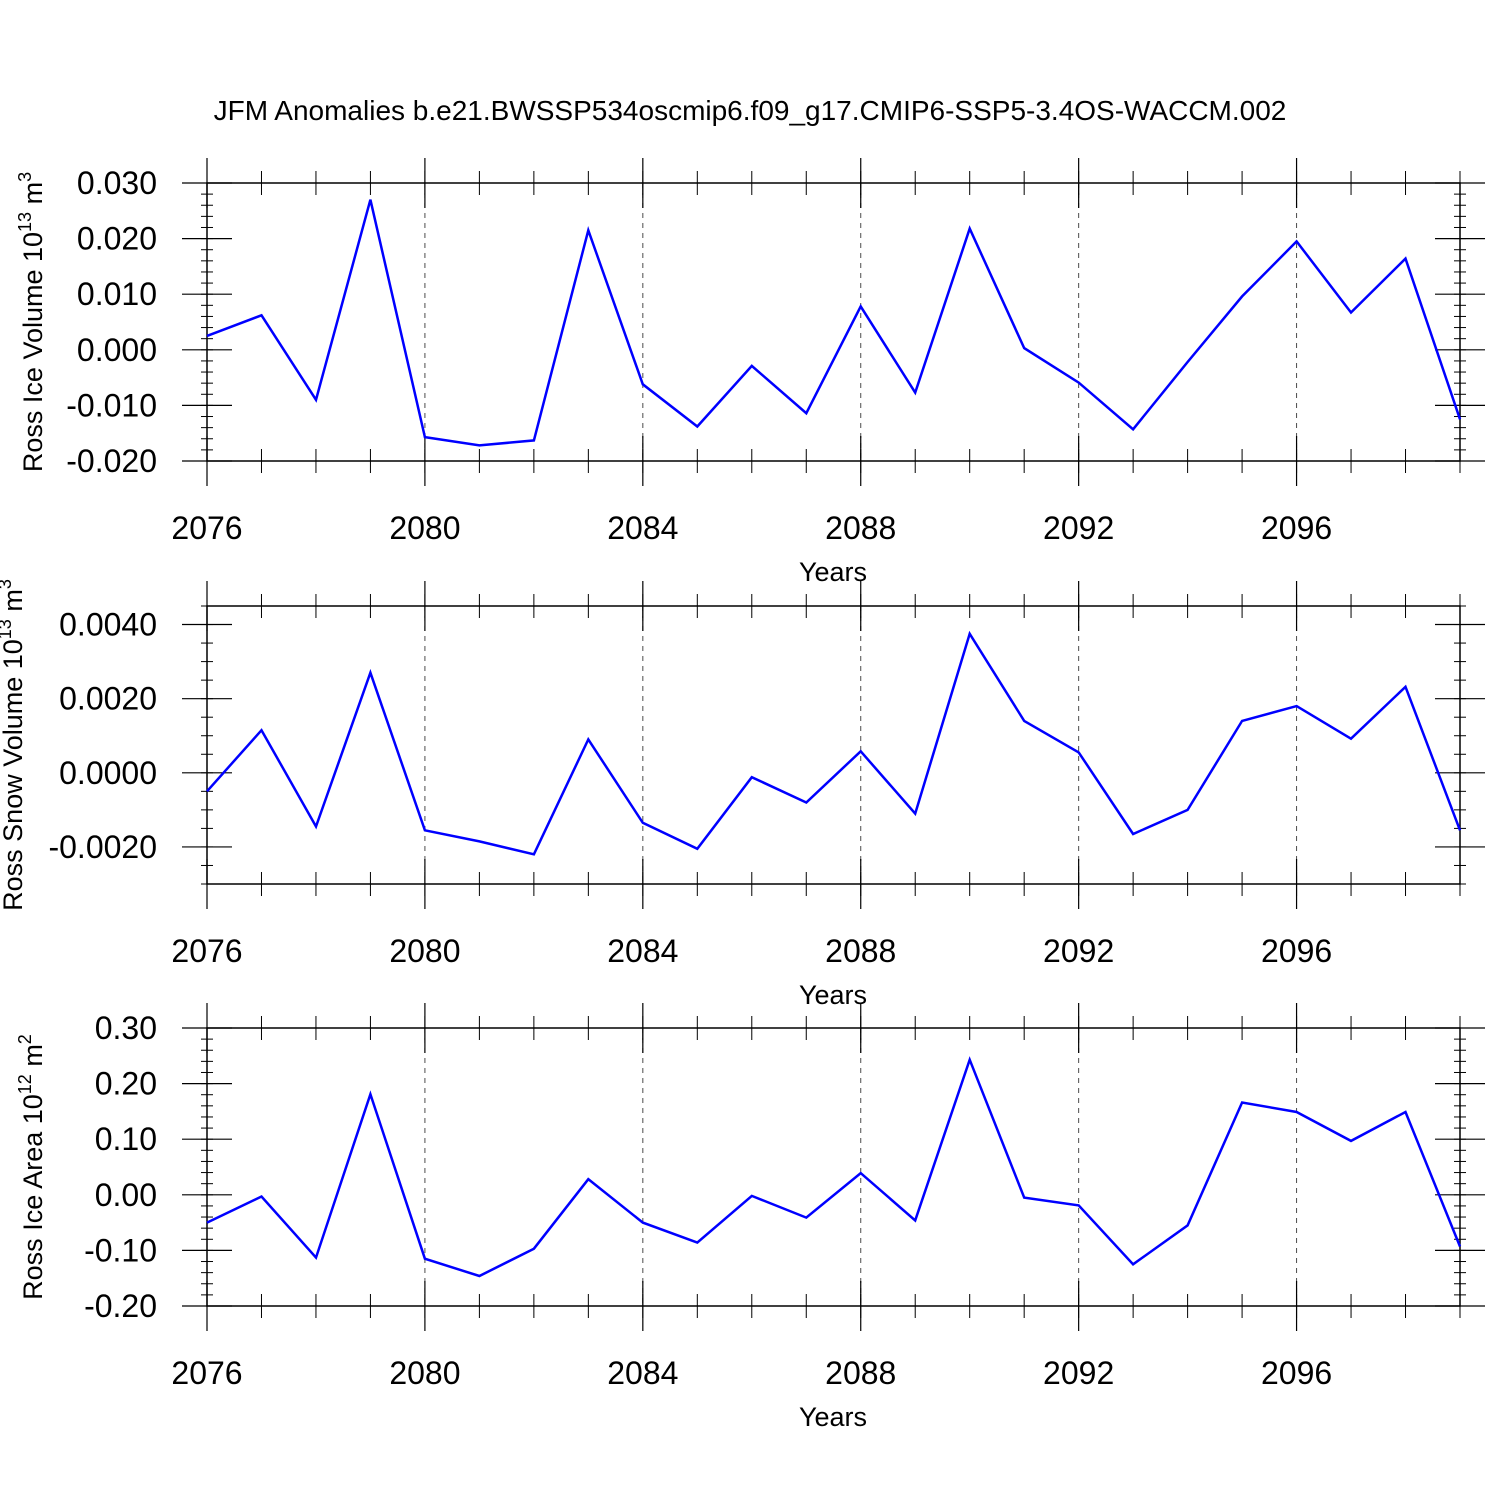 The image size is (1500, 1500). Describe the element at coordinates (117, 239) in the screenshot. I see `y-tick-label: 0.020` at that location.